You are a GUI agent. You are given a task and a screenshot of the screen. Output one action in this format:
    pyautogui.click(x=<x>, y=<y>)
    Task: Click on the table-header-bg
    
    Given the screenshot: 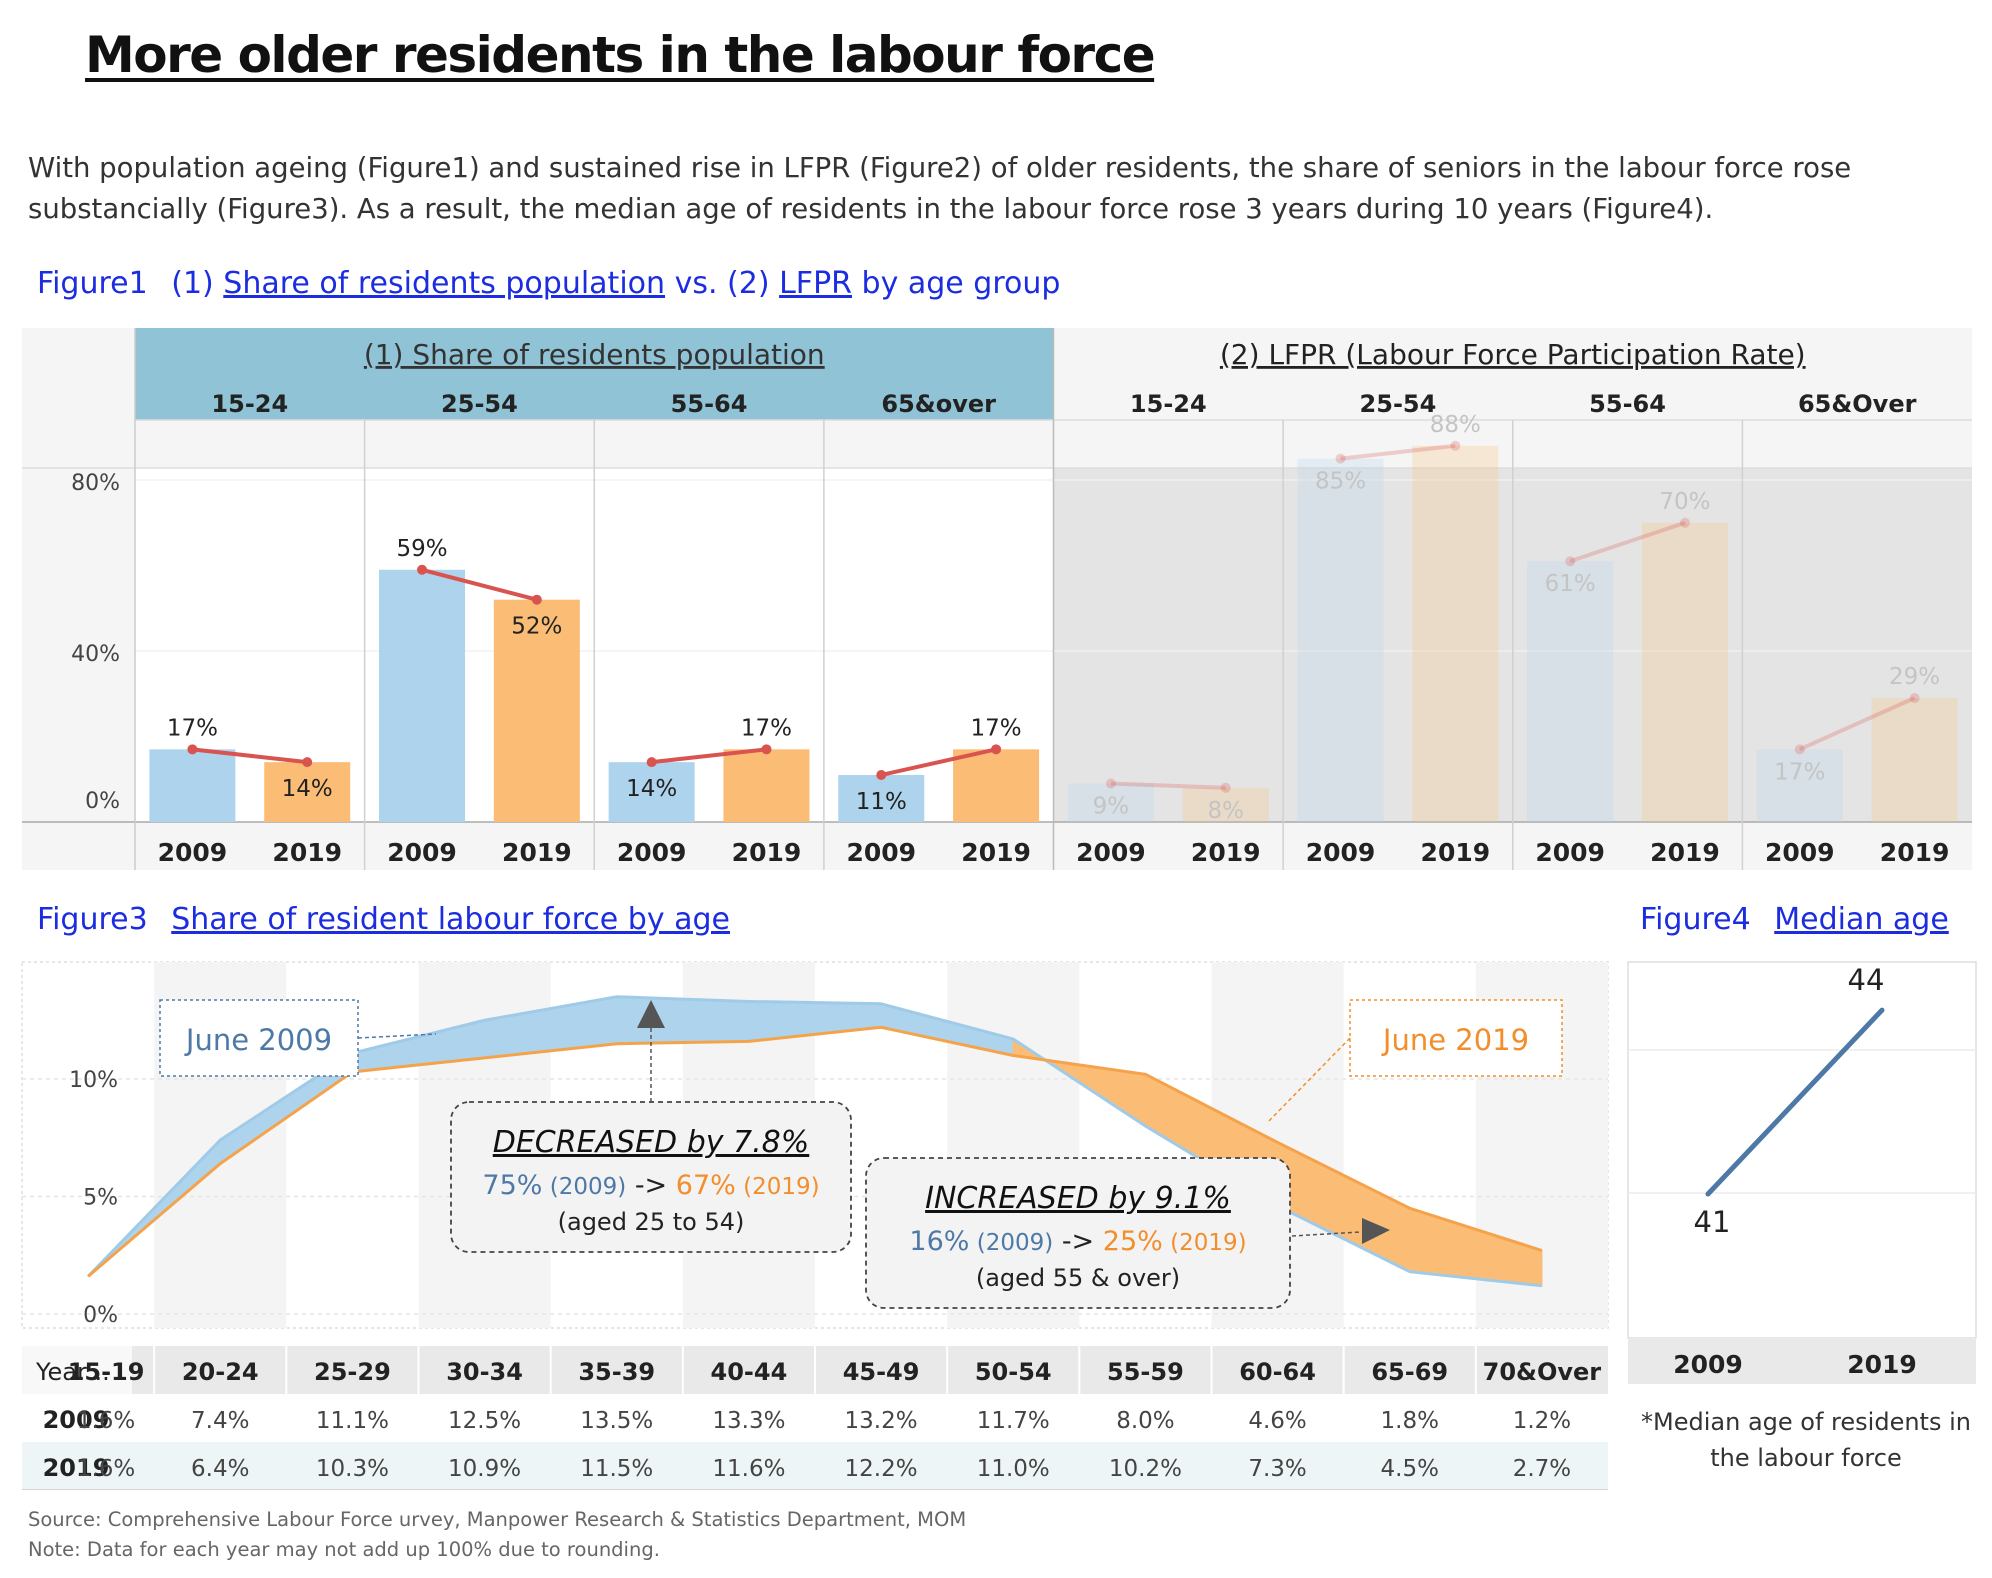 What is the action you would take?
    pyautogui.click(x=870, y=1370)
    